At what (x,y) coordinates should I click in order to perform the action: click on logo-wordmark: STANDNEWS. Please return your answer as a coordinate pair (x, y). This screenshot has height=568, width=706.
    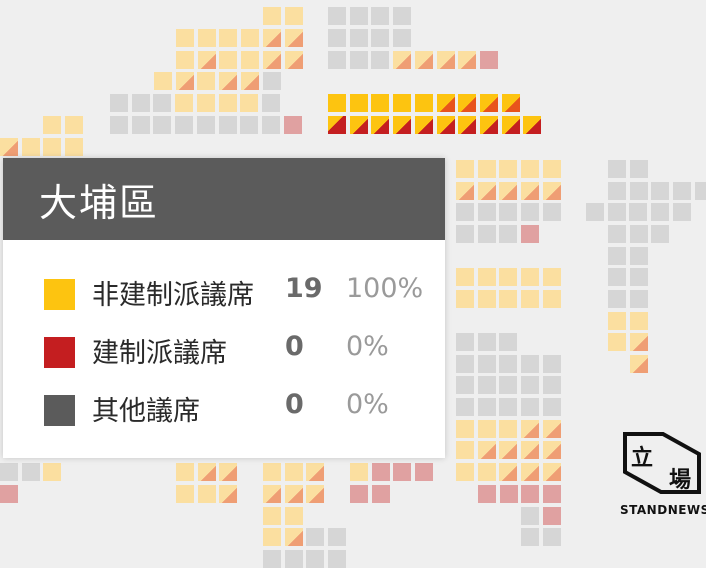
    Looking at the image, I should click on (663, 510).